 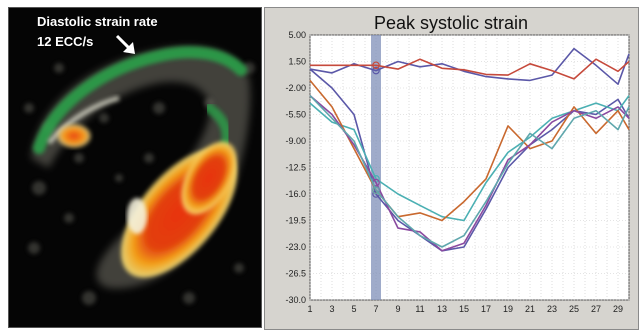 I want to click on x-tick-label: 5, so click(x=353, y=309).